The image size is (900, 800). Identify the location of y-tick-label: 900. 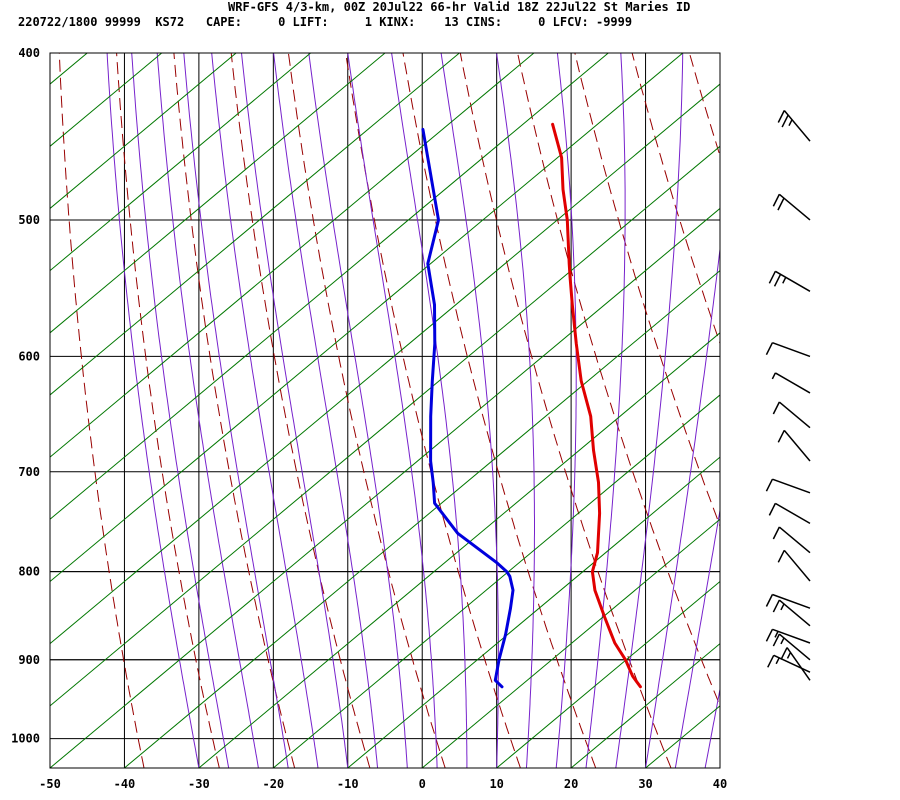
(29, 660).